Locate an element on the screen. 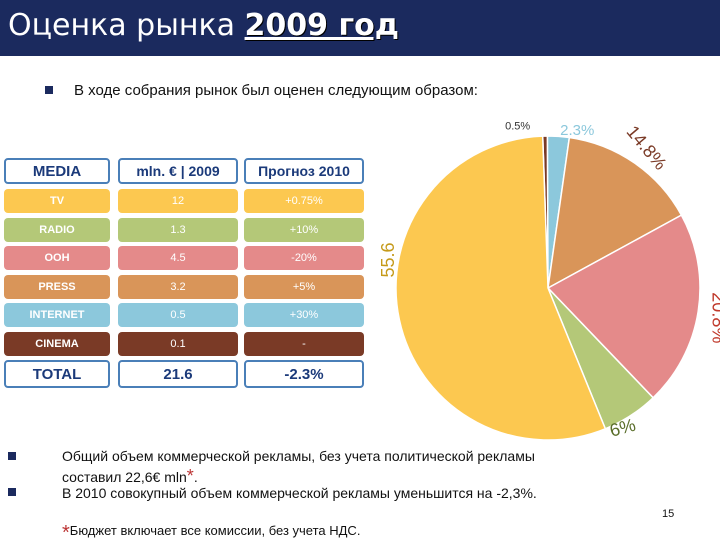 The image size is (720, 545). total-forecast: -2.3% is located at coordinates (304, 374).